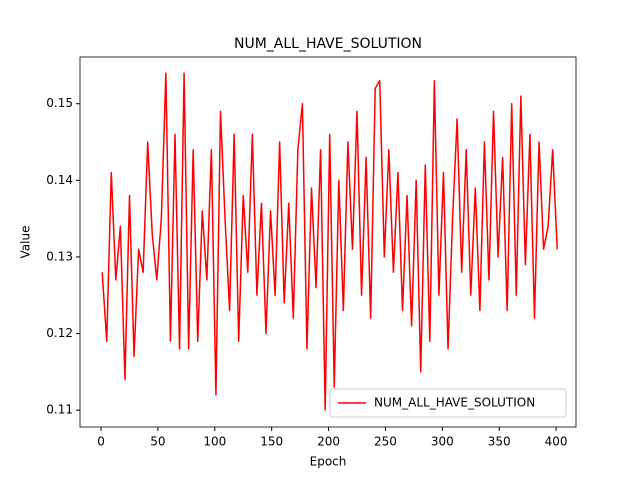 The image size is (640, 480). What do you see at coordinates (59, 333) in the screenshot?
I see `y-tick-label: 0.12` at bounding box center [59, 333].